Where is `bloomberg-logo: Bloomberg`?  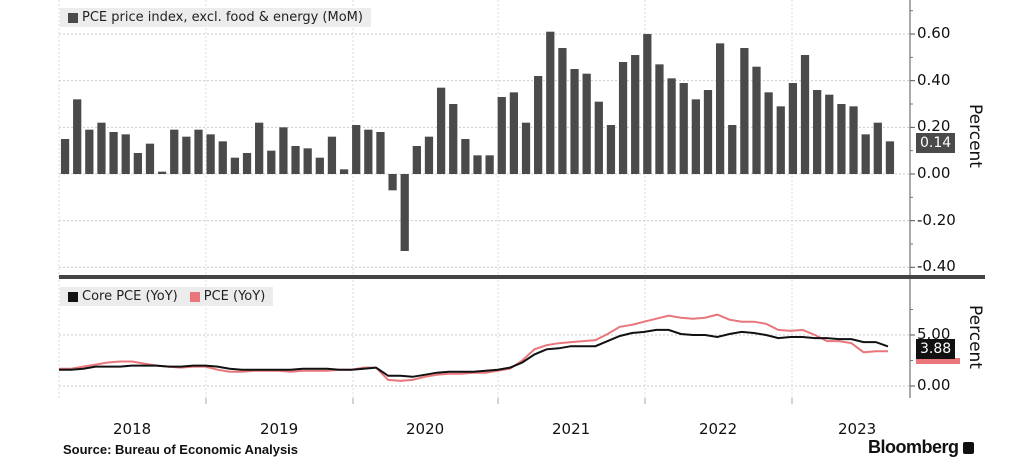 bloomberg-logo: Bloomberg is located at coordinates (921, 447).